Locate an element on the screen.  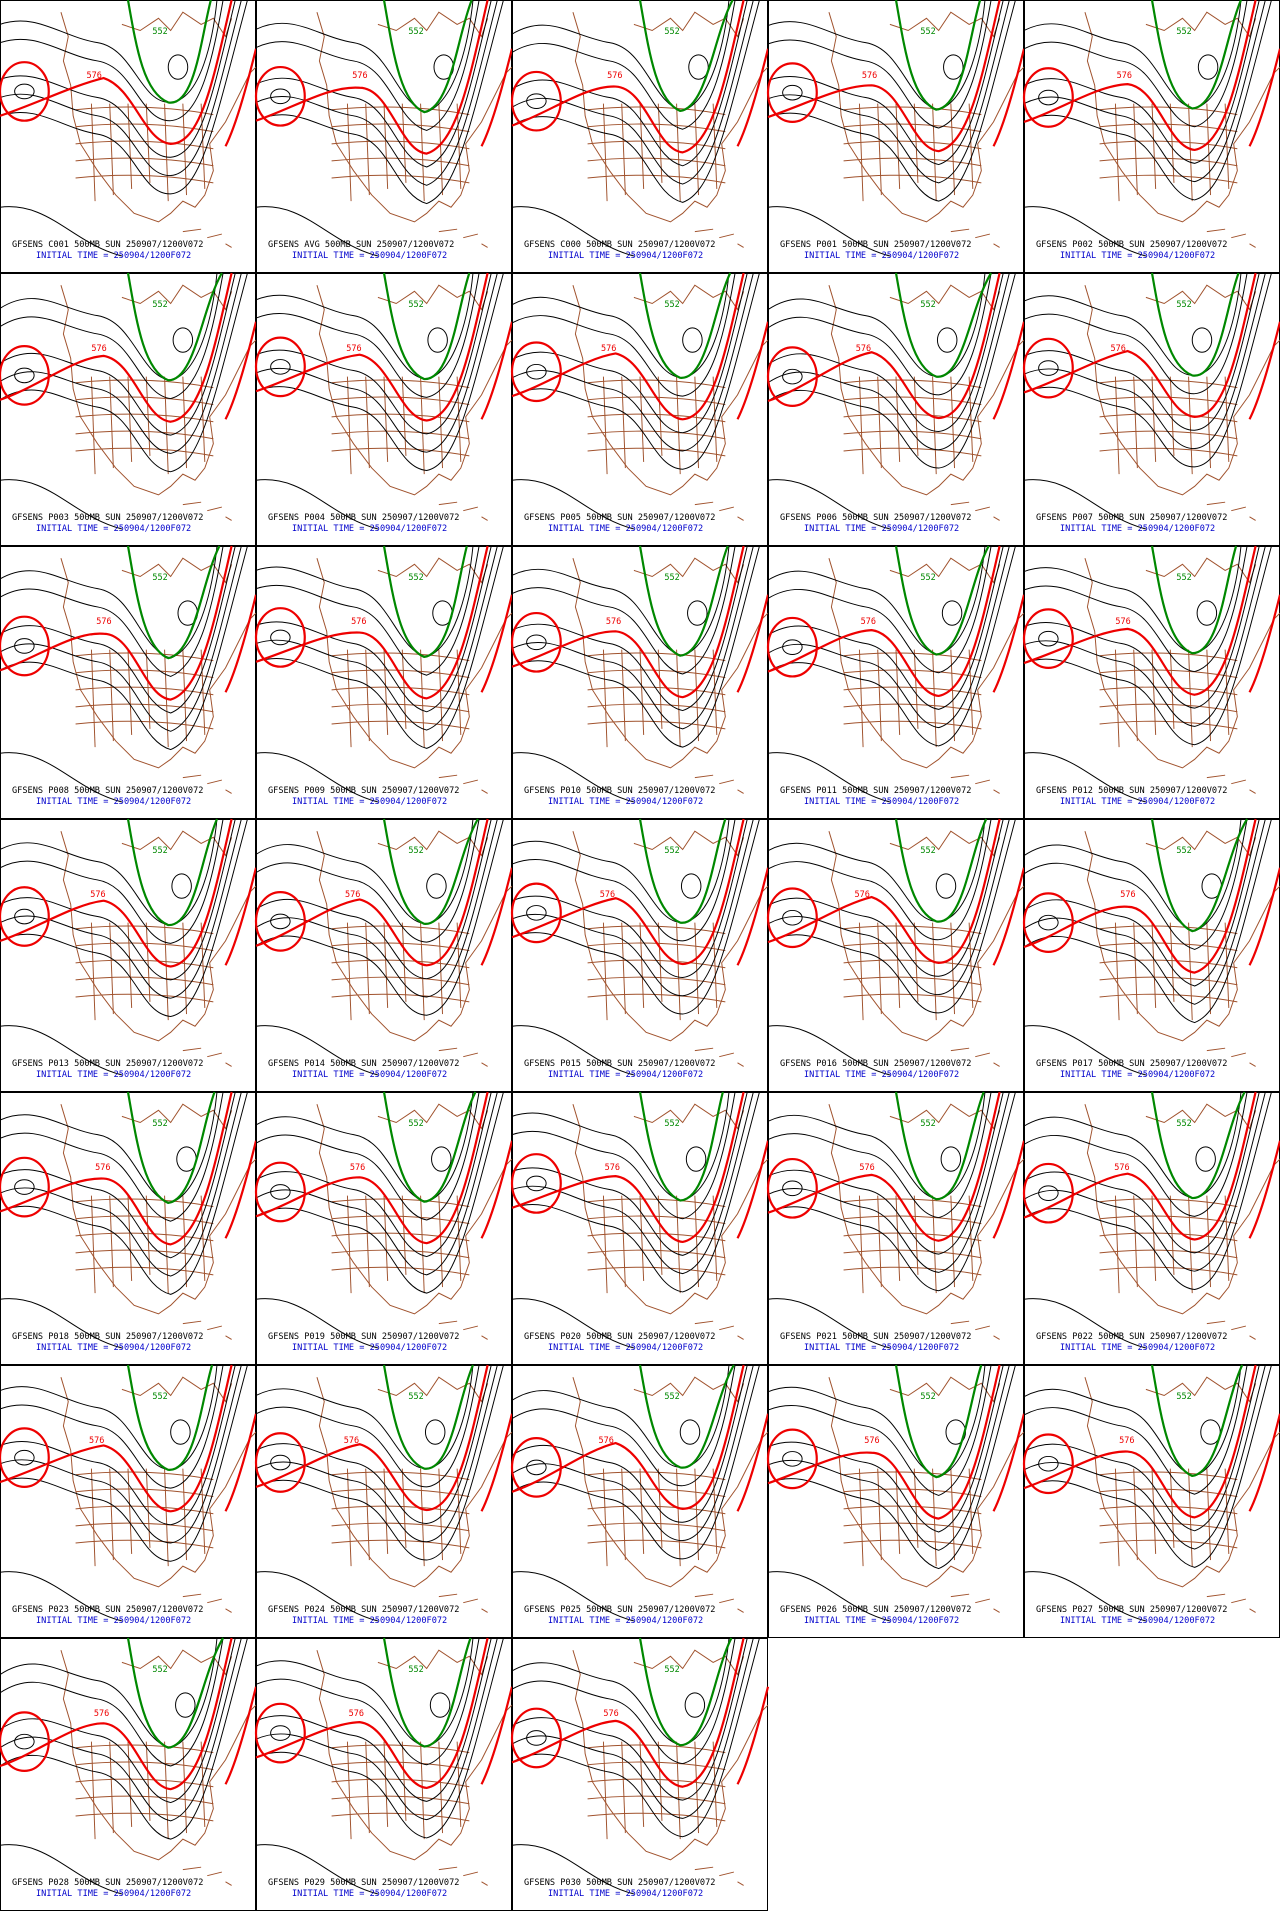
panel-title: GFSENS P027 500MB SUN 250907/1200V072 is located at coordinates (1131, 1610).